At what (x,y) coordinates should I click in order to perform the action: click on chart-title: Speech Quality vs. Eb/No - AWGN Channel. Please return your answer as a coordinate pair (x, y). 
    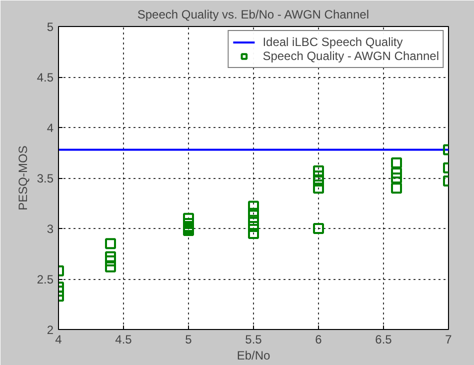
    Looking at the image, I should click on (253, 15).